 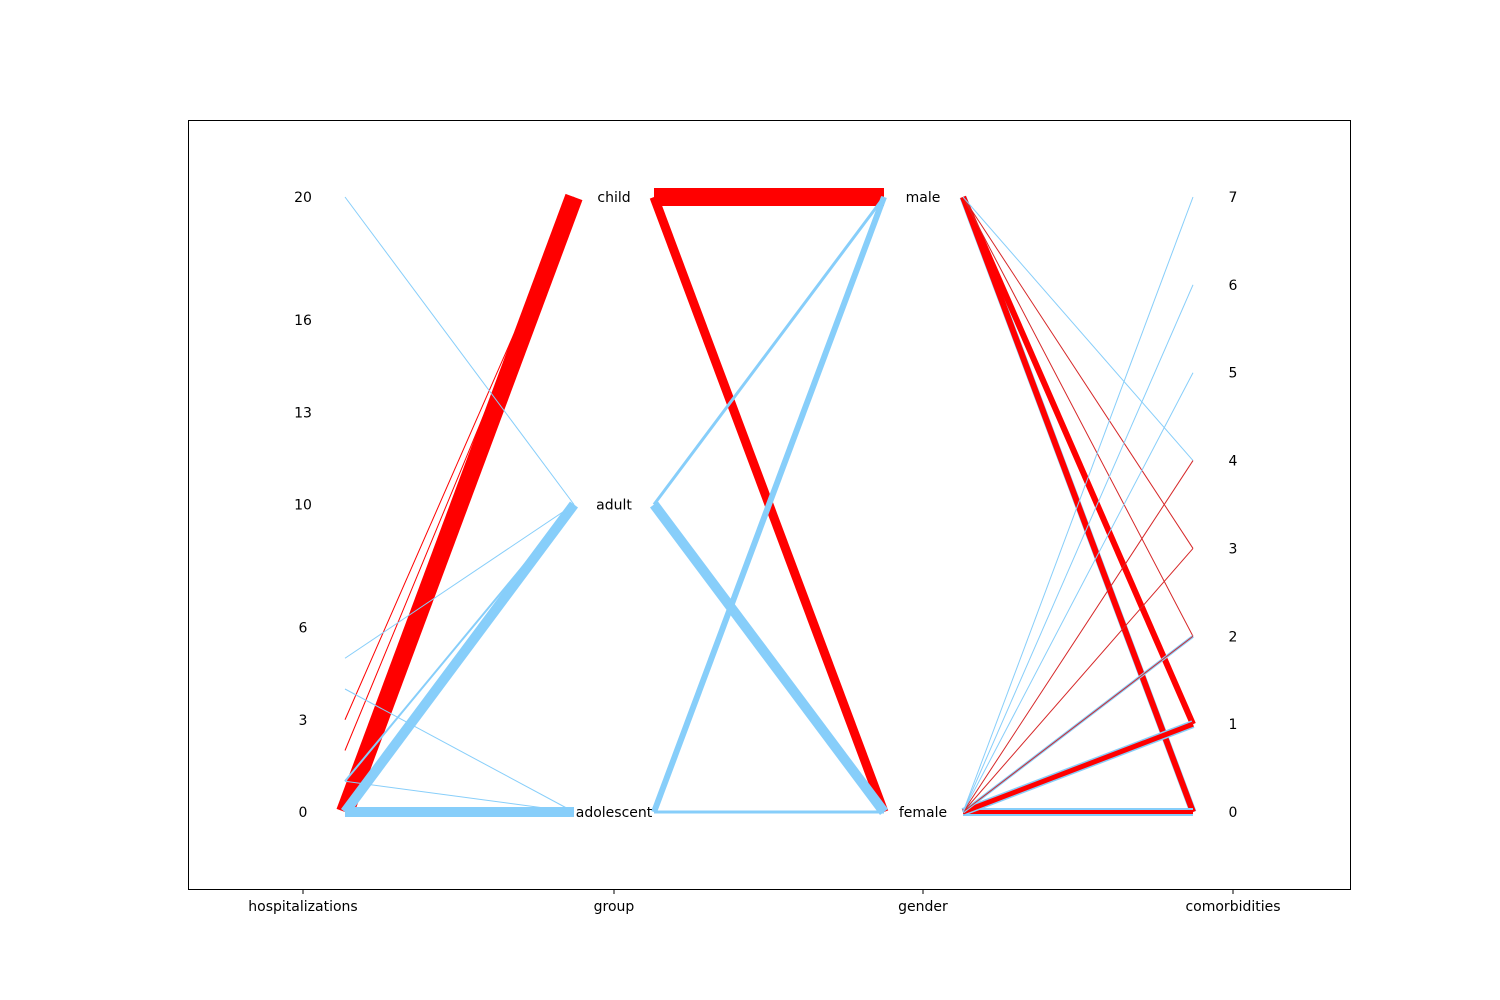 I want to click on tick-label-hospitalizations-10: 10, so click(x=303, y=506).